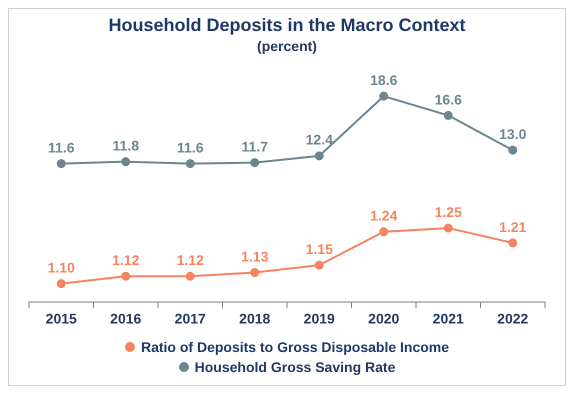 This screenshot has width=574, height=402. Describe the element at coordinates (287, 24) in the screenshot. I see `chart-title: Household Deposits in the Macro Context` at that location.